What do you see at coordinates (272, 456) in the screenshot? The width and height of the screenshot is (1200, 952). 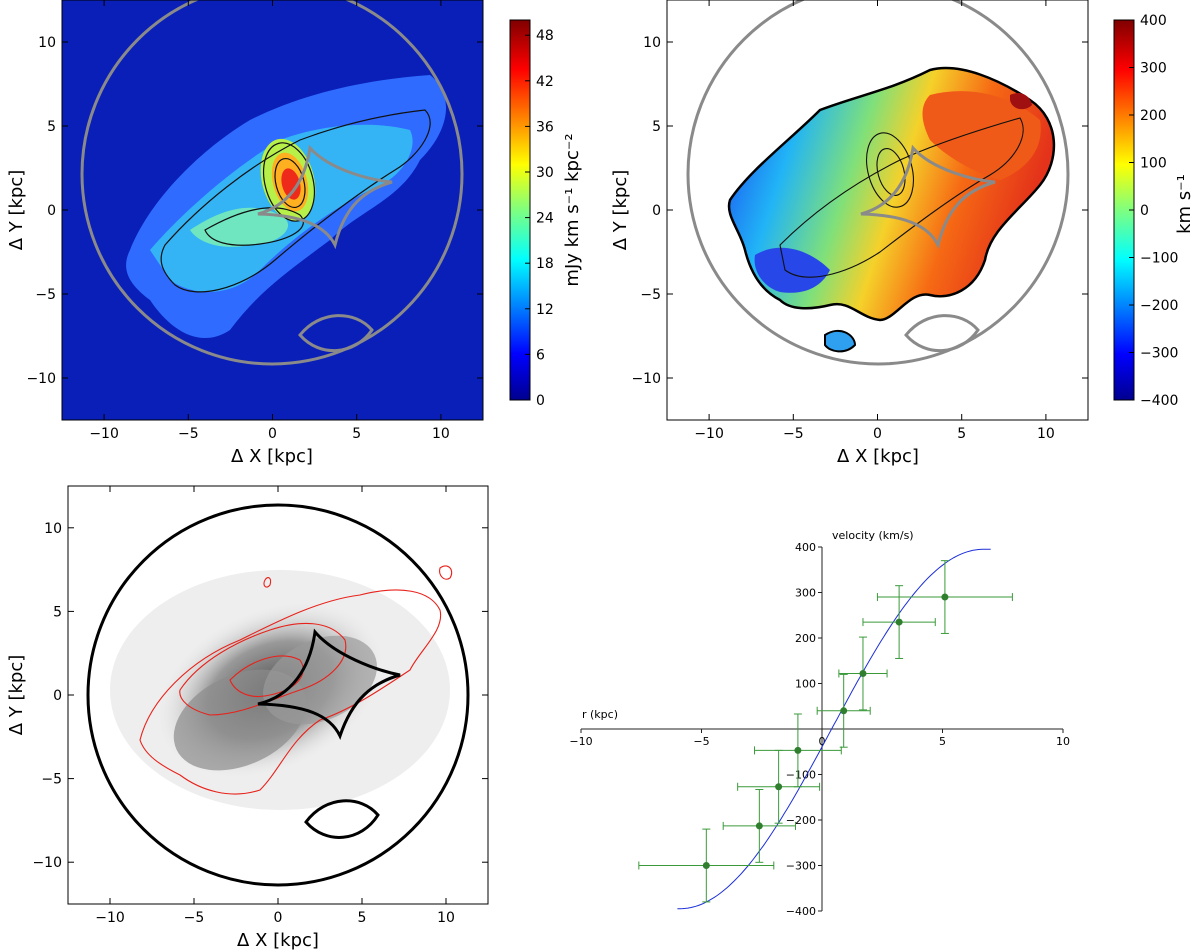 I see `flux-map-xlabel: Δ X [kpc]` at bounding box center [272, 456].